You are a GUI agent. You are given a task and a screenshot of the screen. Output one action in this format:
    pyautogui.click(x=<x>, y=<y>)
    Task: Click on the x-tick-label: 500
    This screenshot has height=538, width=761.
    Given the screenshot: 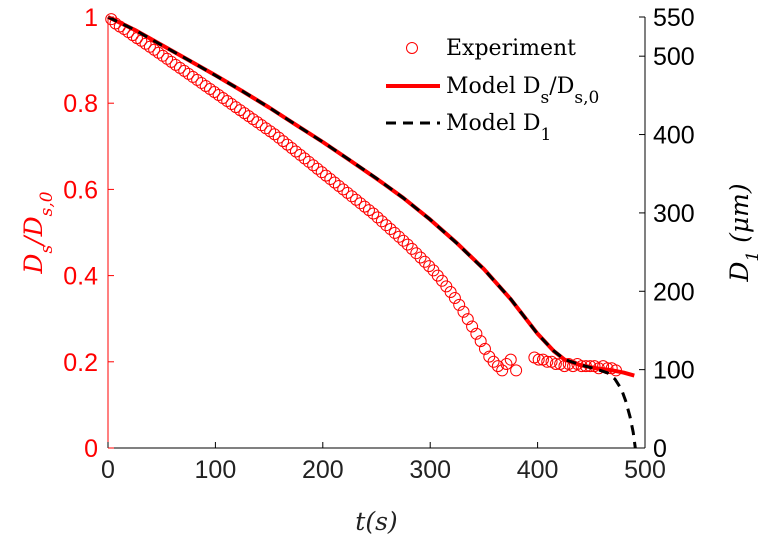 What is the action you would take?
    pyautogui.click(x=645, y=470)
    